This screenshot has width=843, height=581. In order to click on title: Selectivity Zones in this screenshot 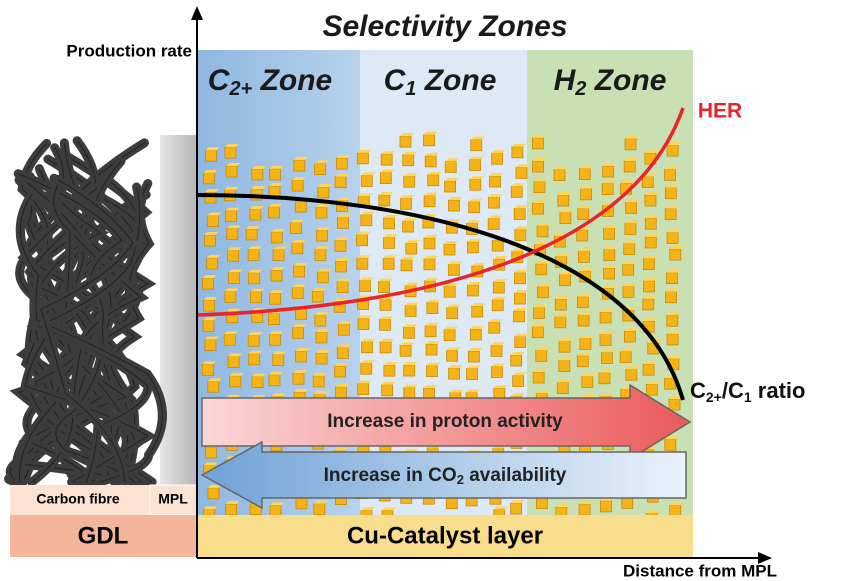, I will do `click(444, 26)`.